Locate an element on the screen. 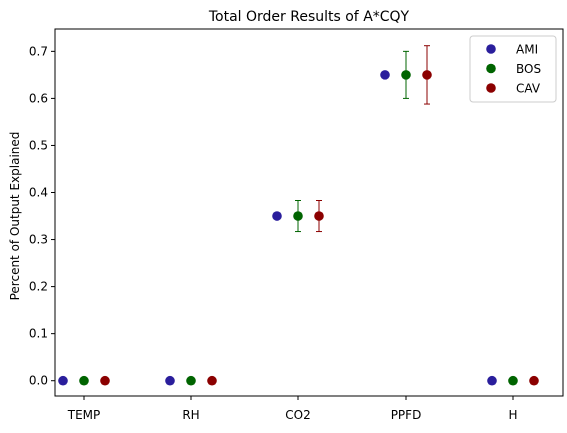 The width and height of the screenshot is (567, 433). y-tick-label: 0.0 is located at coordinates (38, 381).